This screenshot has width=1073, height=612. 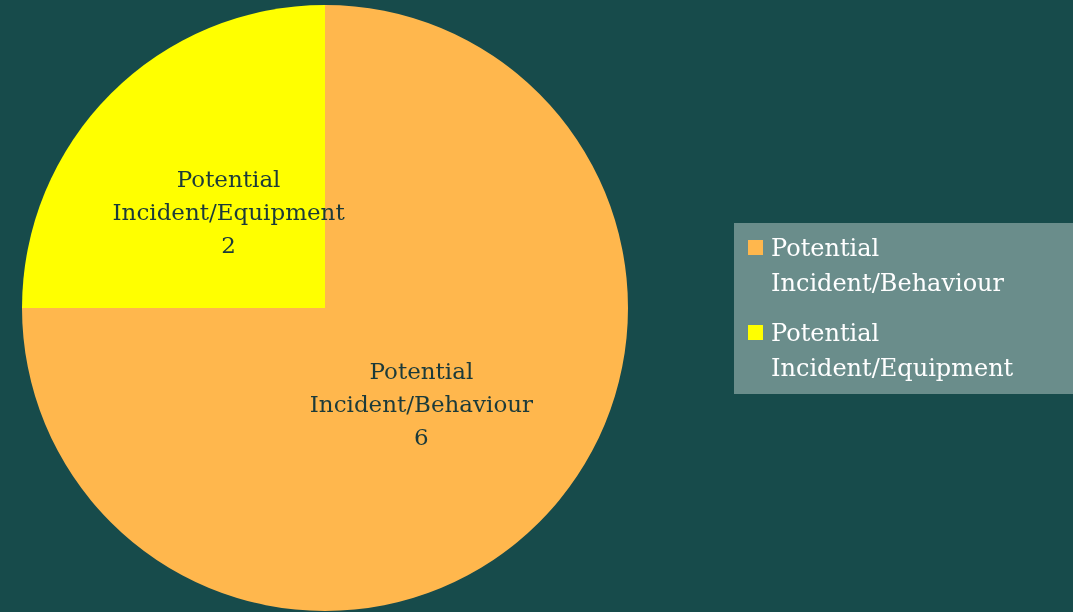 What do you see at coordinates (421, 388) in the screenshot?
I see `slice-label: Potential Incident/Behaviour` at bounding box center [421, 388].